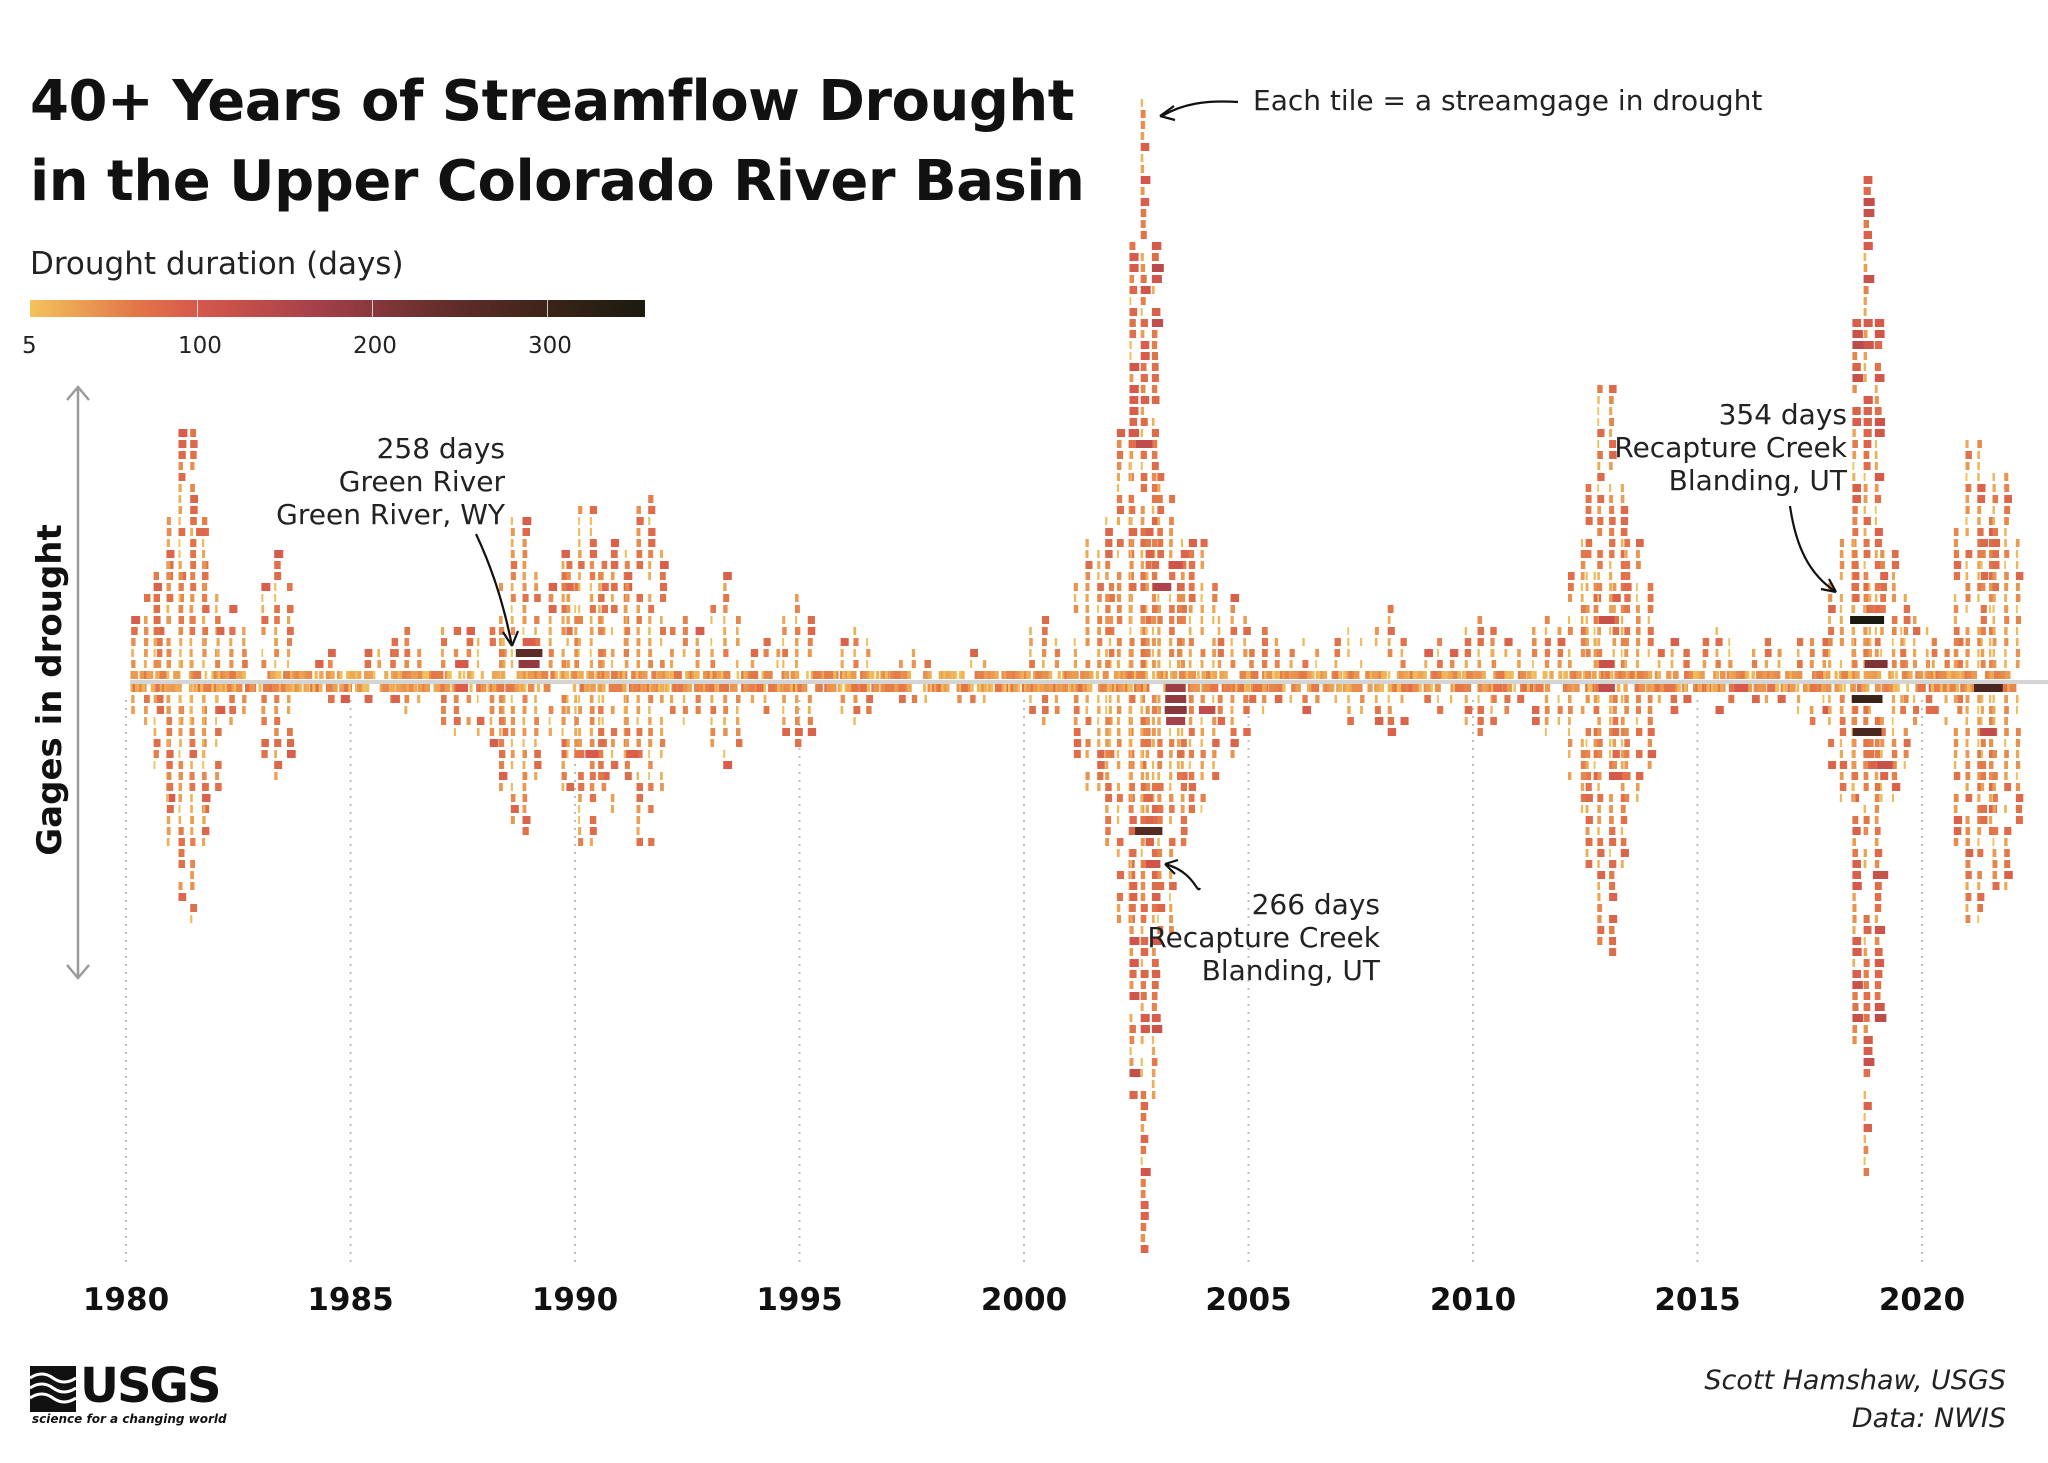  I want to click on callout-1988, so click(494, 590).